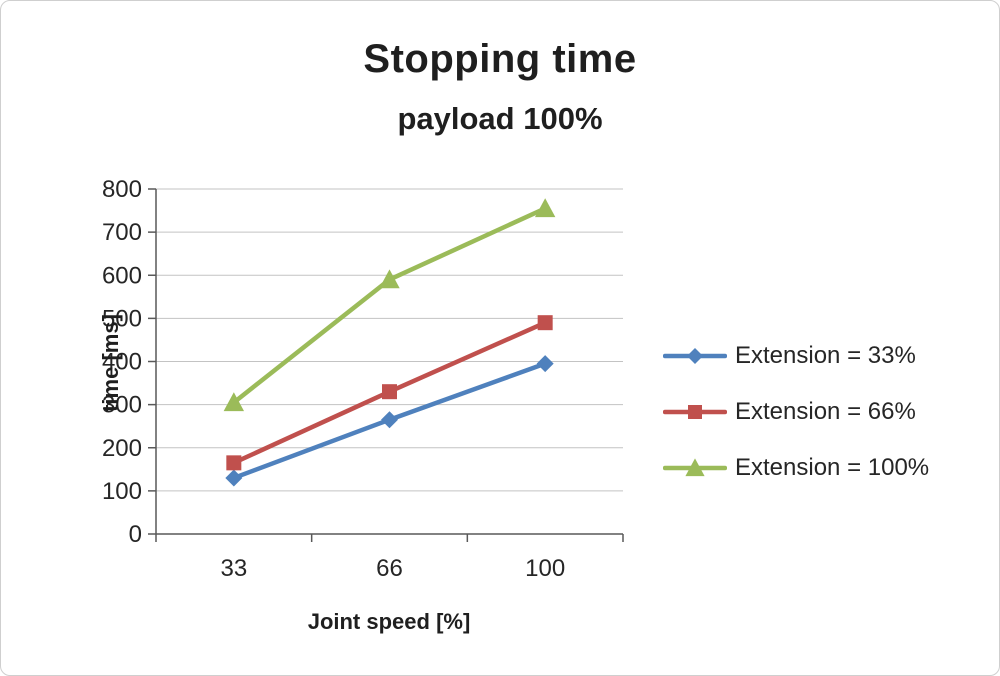 The width and height of the screenshot is (1000, 676). I want to click on y-axis-title: time [ms], so click(110, 363).